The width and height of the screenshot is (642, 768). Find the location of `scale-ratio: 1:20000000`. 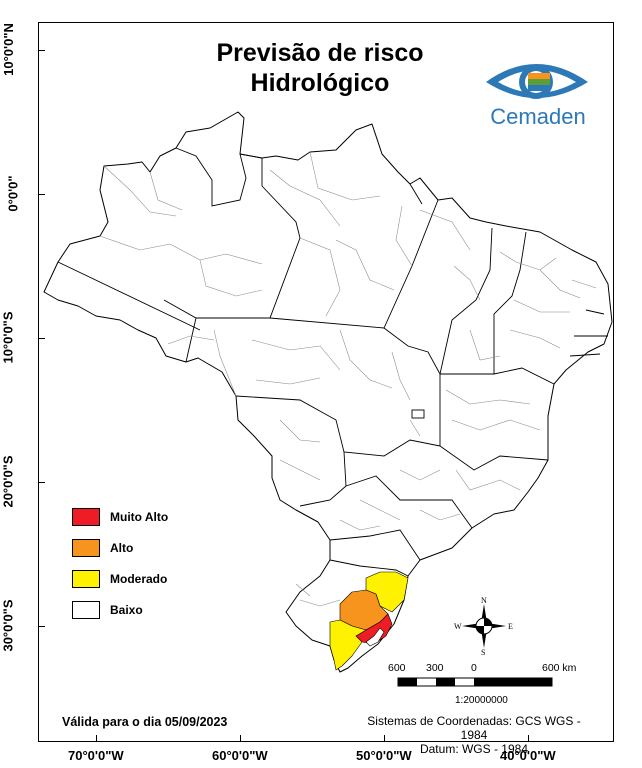

scale-ratio: 1:20000000 is located at coordinates (481, 700).